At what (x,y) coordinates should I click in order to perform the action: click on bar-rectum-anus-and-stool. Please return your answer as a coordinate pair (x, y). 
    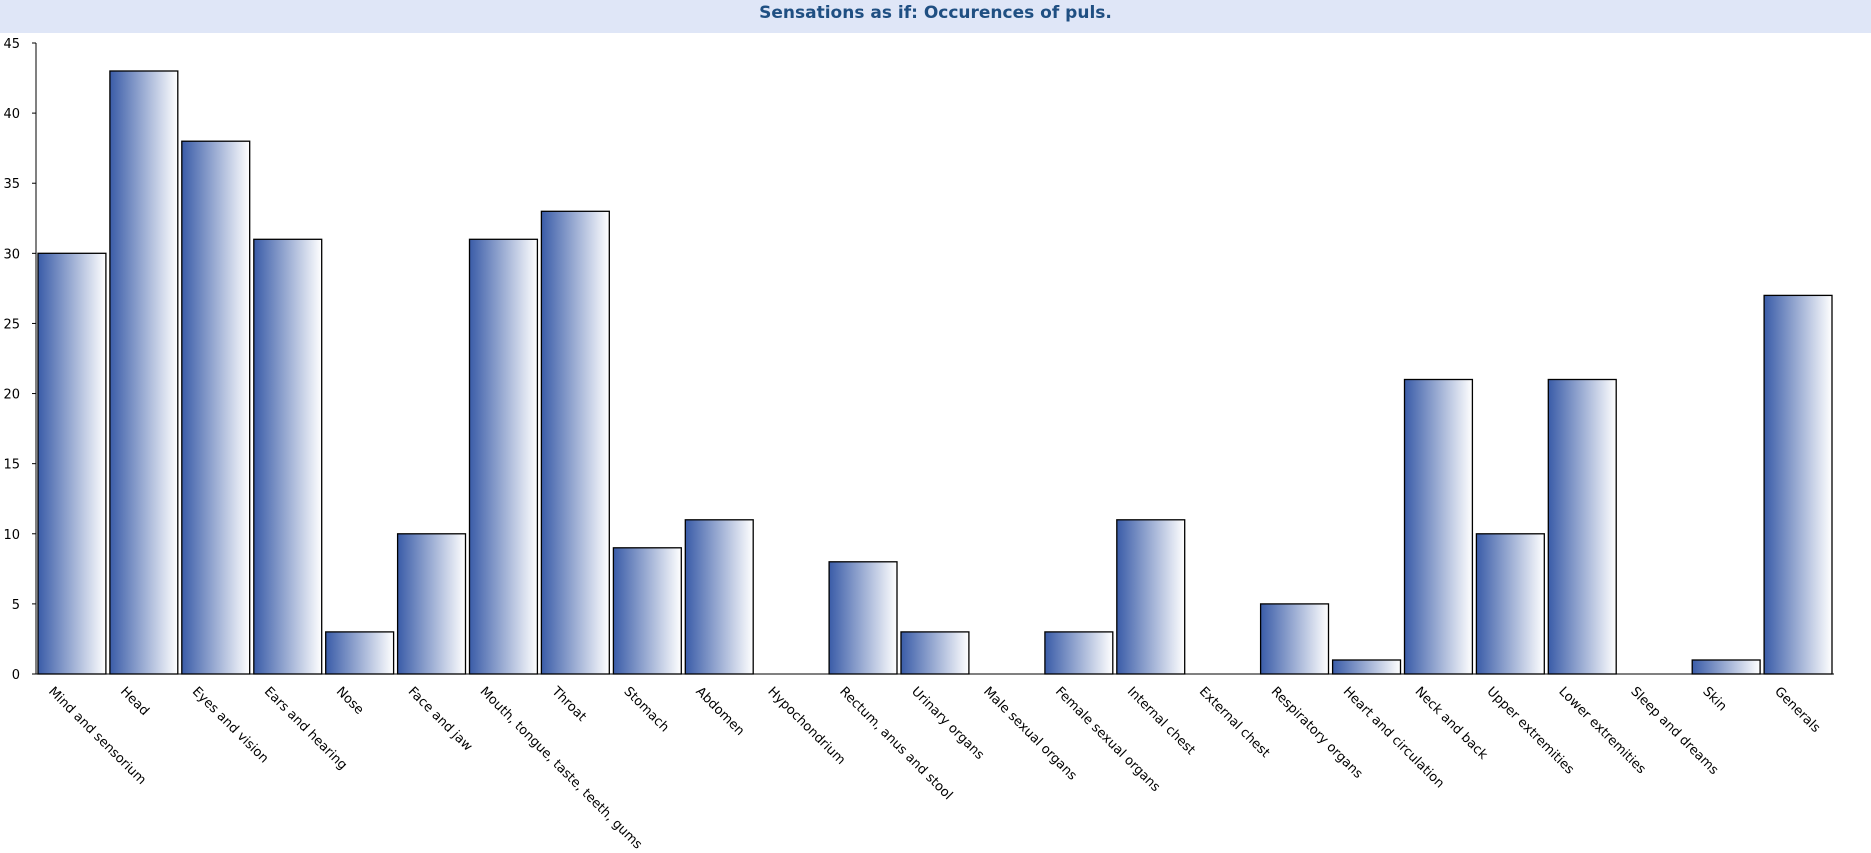
    Looking at the image, I should click on (863, 618).